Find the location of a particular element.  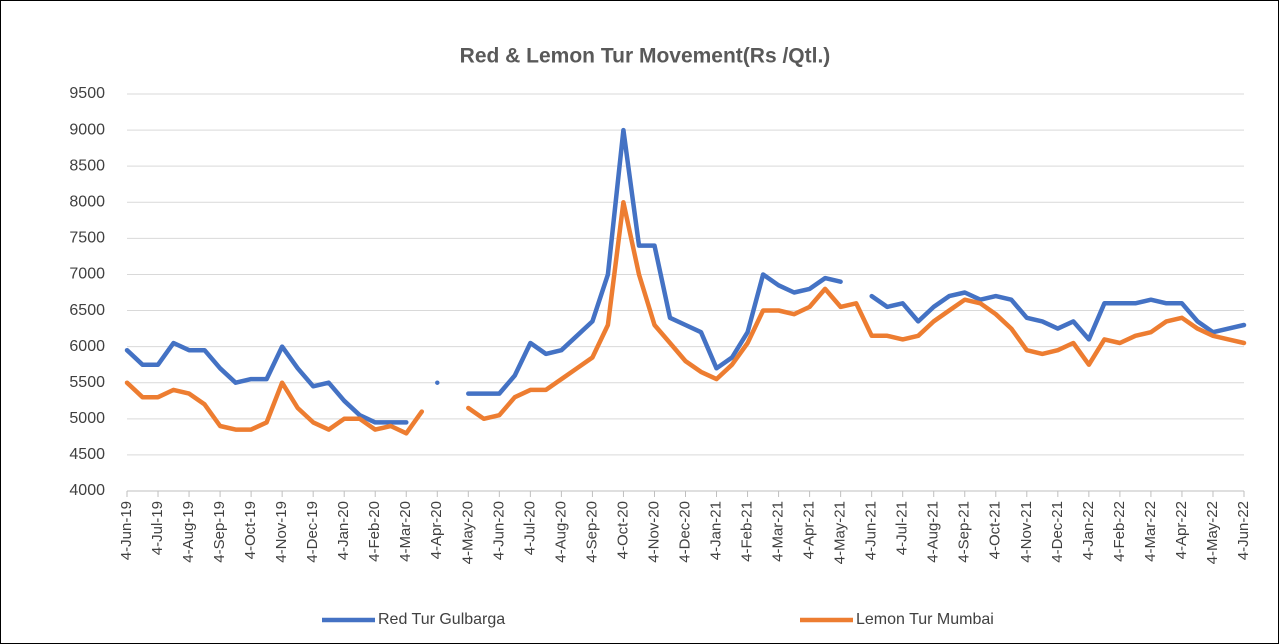

y-tick-label: 4000 is located at coordinates (87, 490).